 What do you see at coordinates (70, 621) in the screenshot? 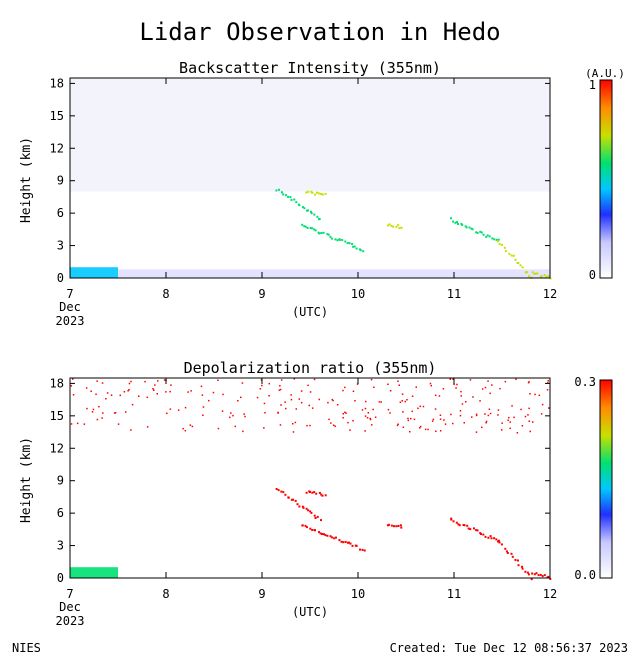
I see `depolarization-x-year: 2023` at bounding box center [70, 621].